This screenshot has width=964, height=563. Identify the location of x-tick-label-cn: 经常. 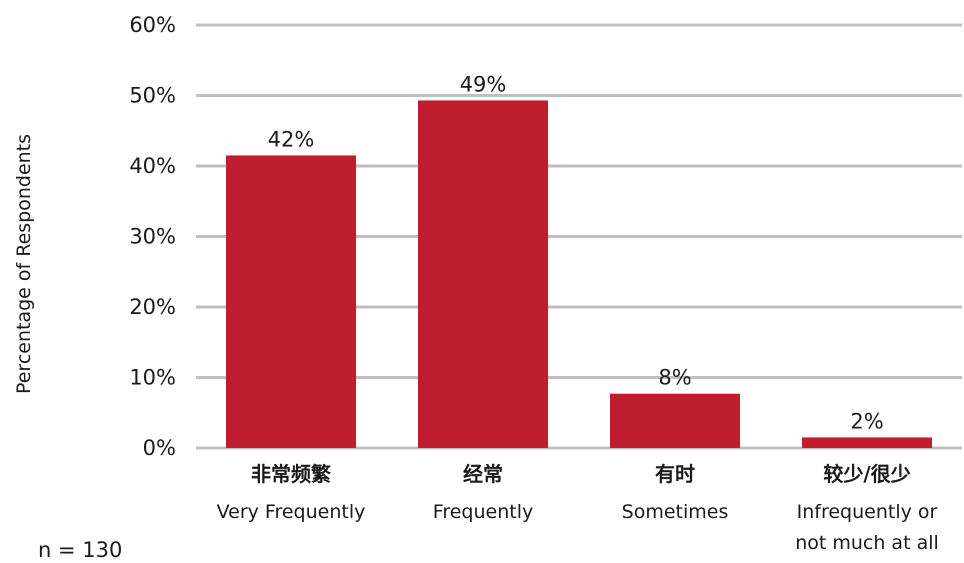
(483, 474).